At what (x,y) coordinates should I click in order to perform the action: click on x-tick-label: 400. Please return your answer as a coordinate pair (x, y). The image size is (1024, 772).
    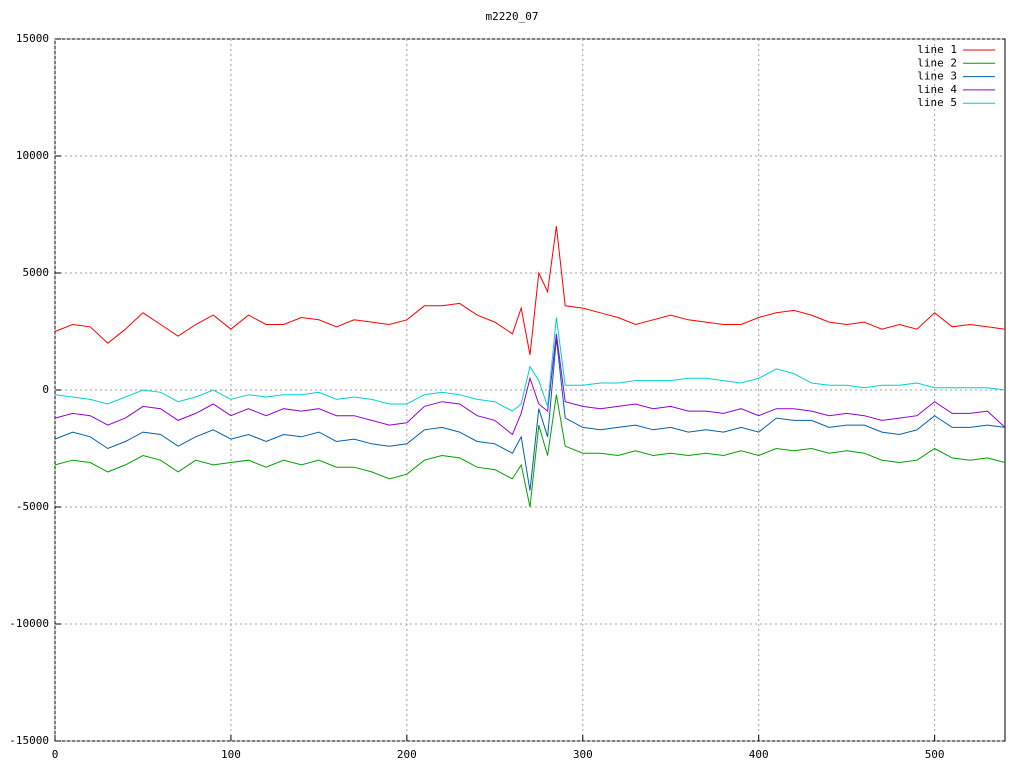
    Looking at the image, I should click on (759, 754).